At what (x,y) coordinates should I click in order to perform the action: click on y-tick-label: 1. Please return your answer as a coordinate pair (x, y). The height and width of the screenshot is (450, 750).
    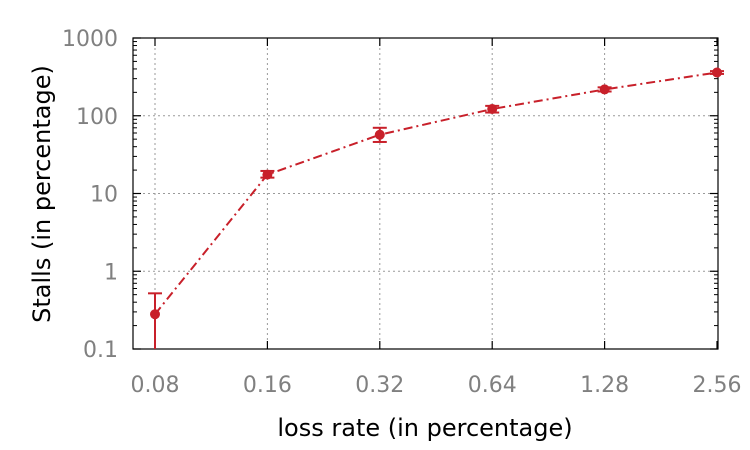
    Looking at the image, I should click on (111, 272).